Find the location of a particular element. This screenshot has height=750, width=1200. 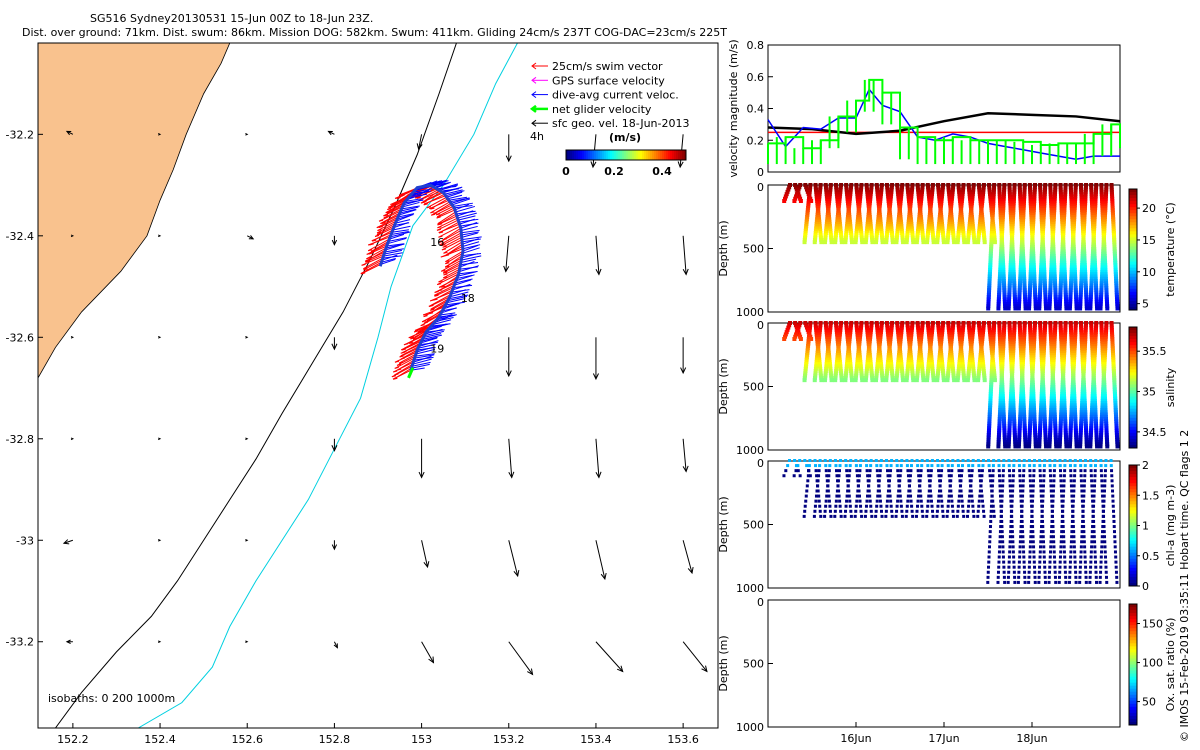

geo-vector is located at coordinates (510, 458).